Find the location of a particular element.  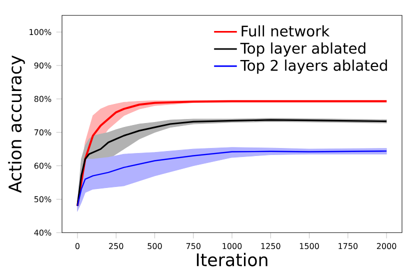

y-tick-label: 40% is located at coordinates (43, 233).